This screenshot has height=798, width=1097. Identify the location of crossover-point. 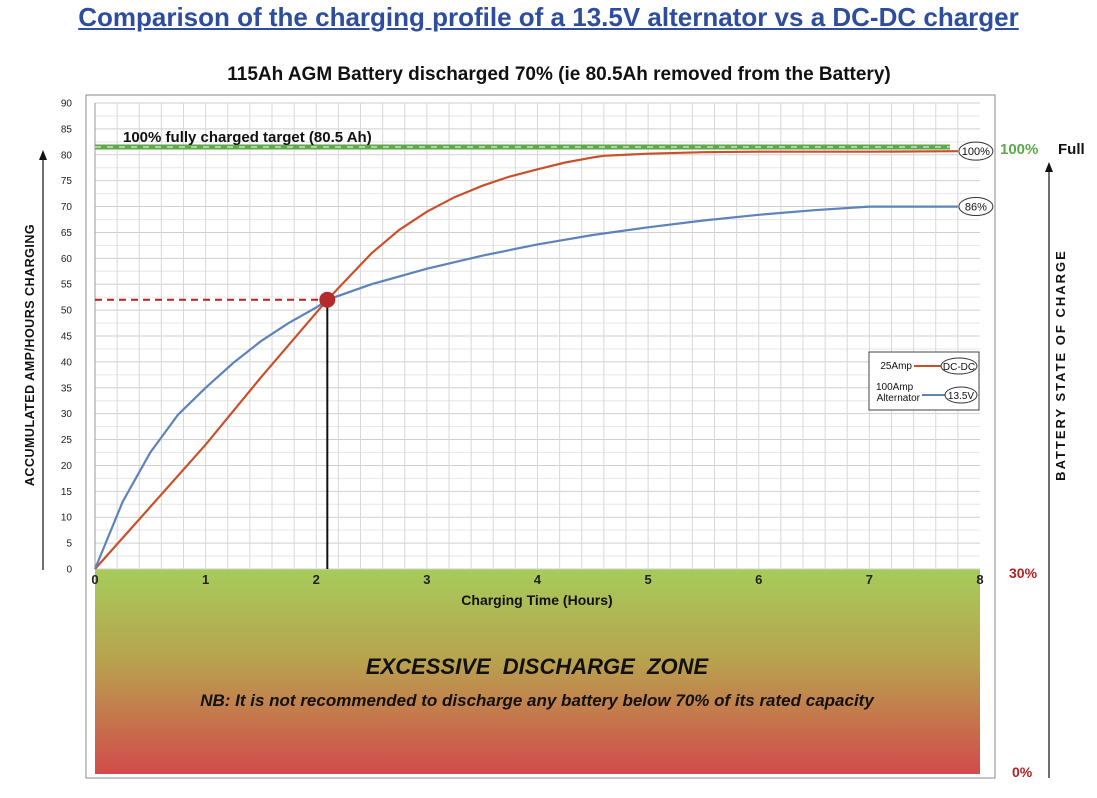
(327, 299).